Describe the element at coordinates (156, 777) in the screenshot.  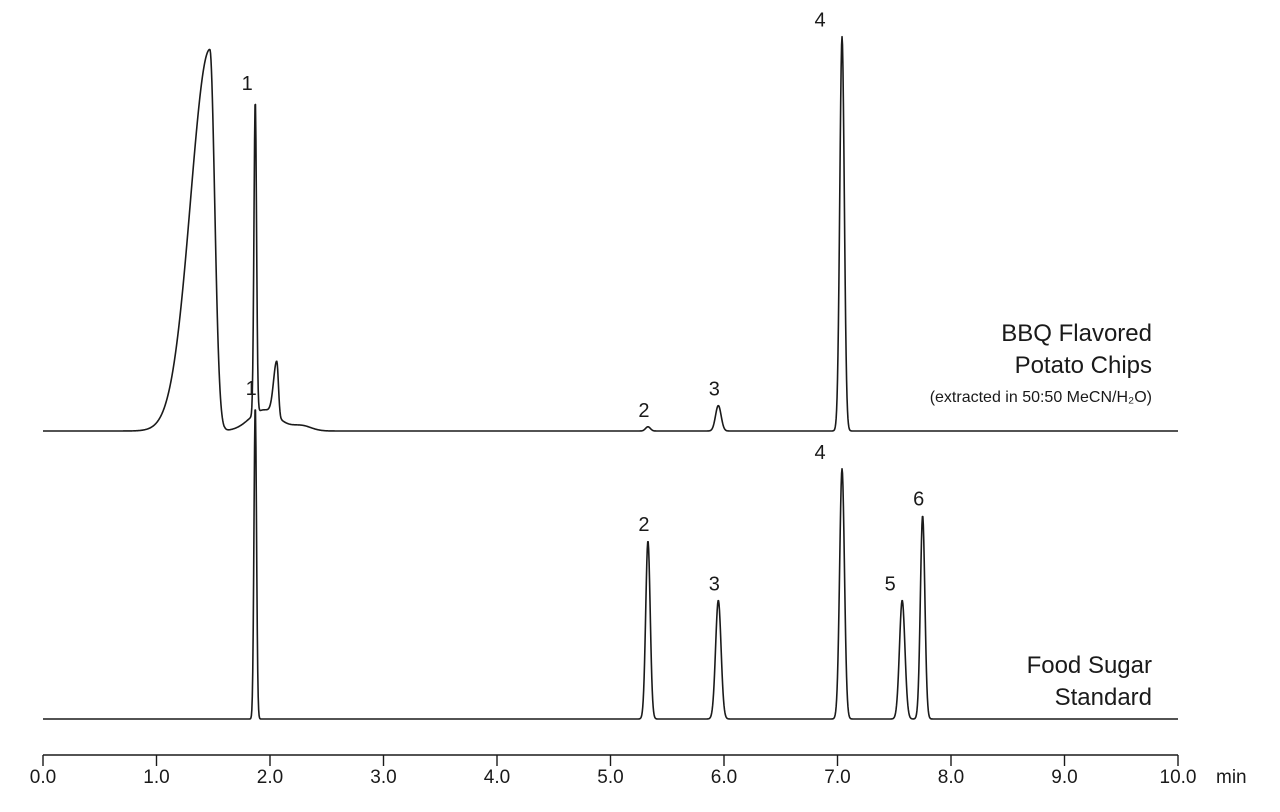
I see `x-tick-label: 1.0` at that location.